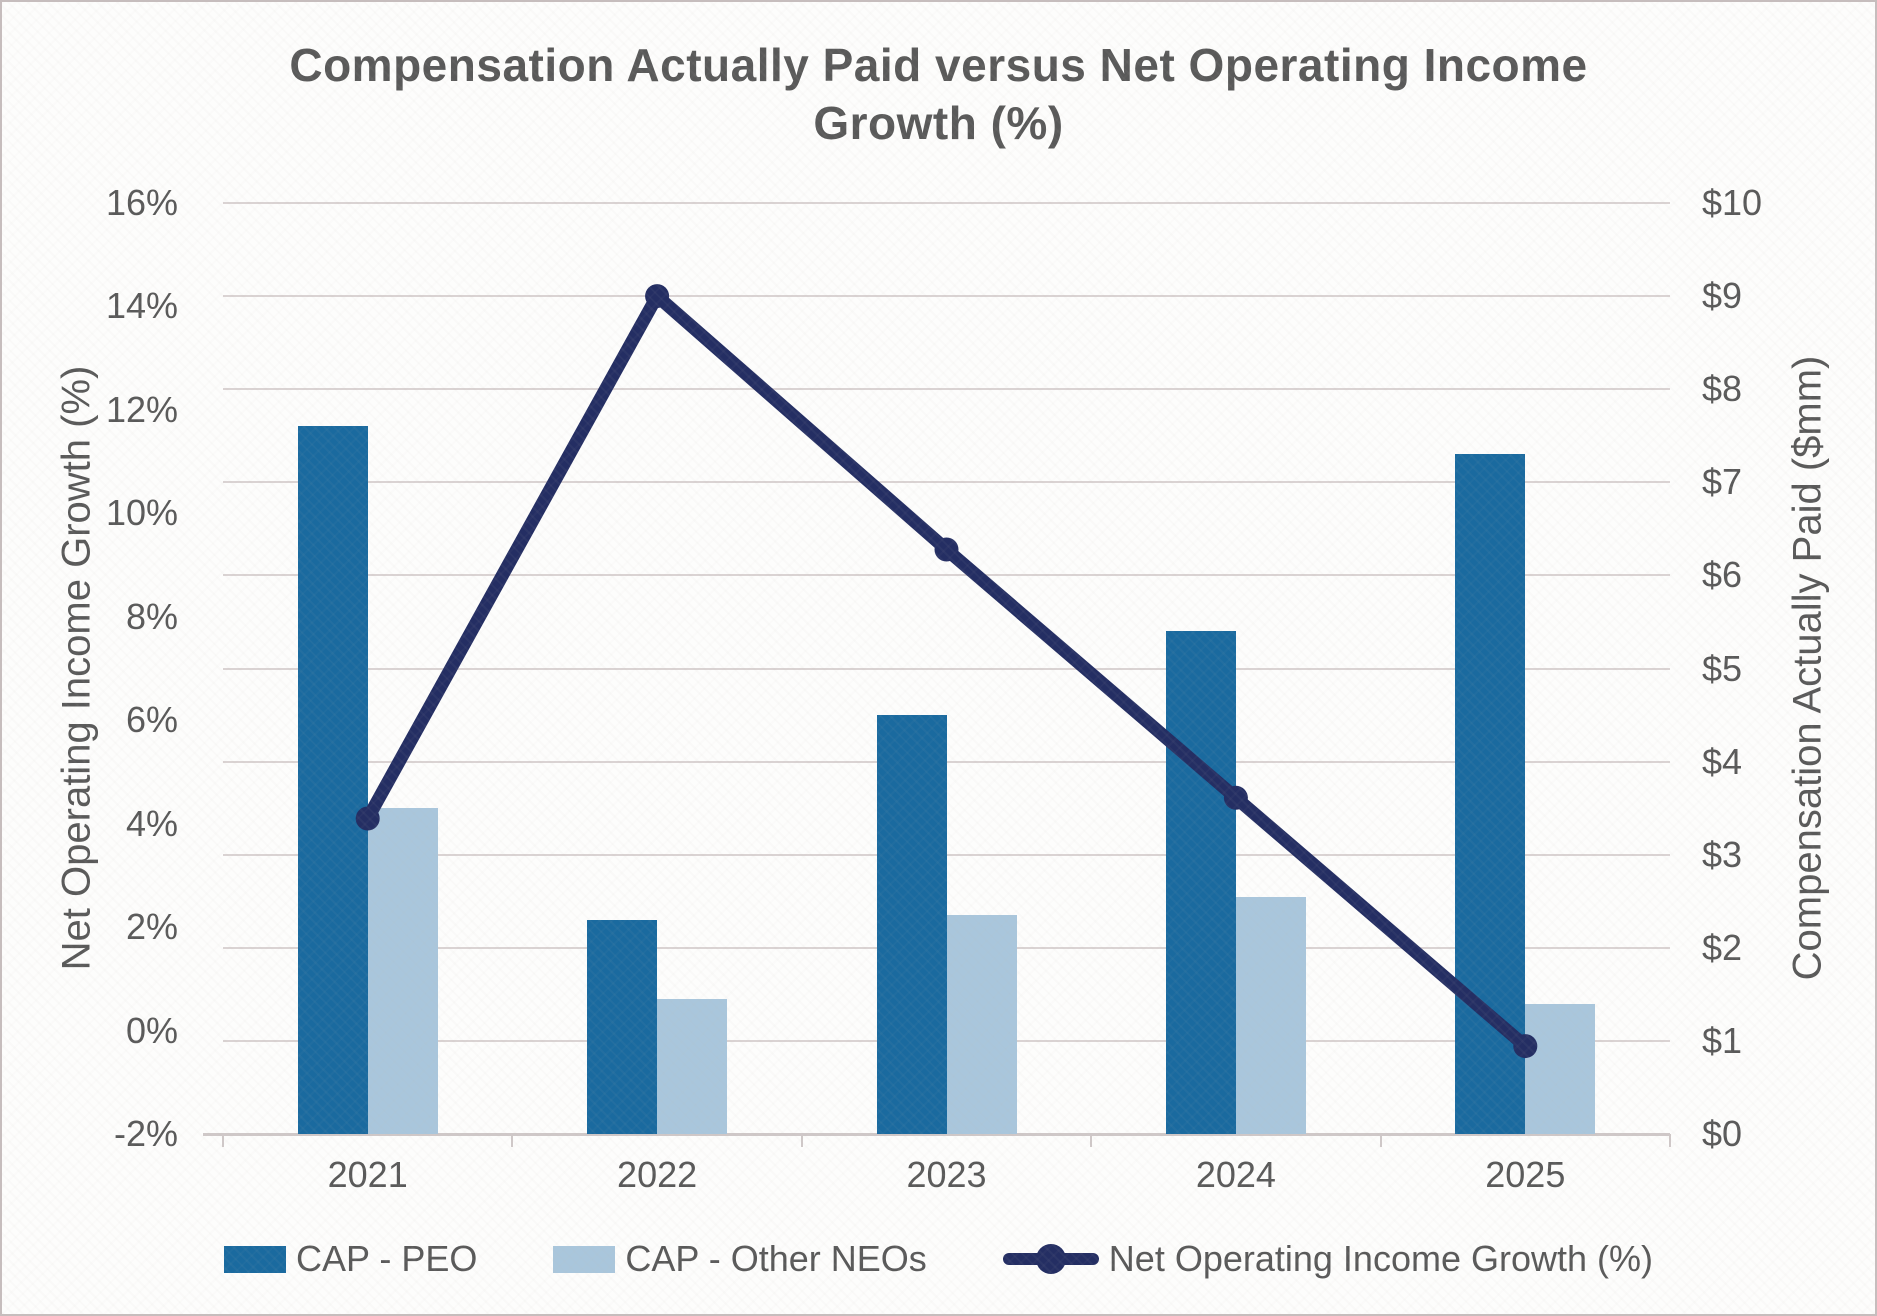  What do you see at coordinates (936, 1134) in the screenshot?
I see `x-axis-line` at bounding box center [936, 1134].